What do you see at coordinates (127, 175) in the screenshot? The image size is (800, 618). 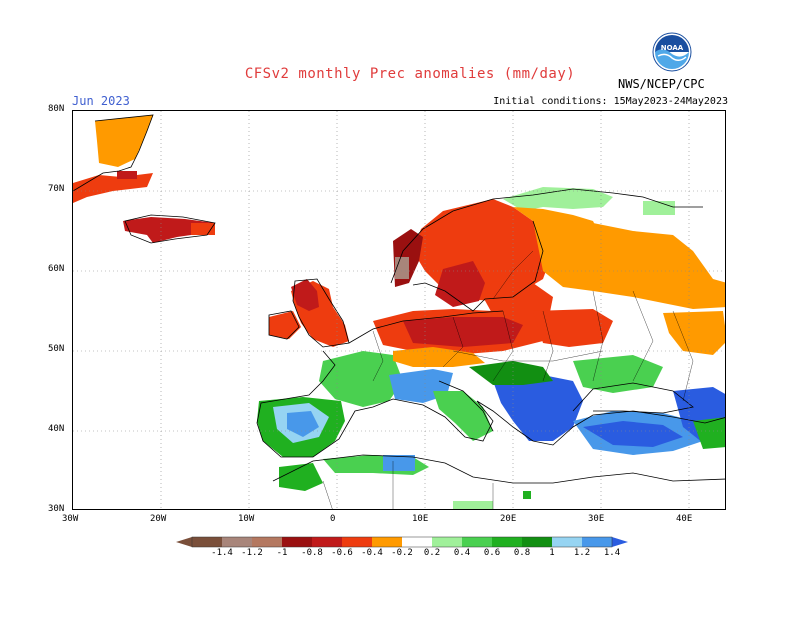 I see `anomaly-greenland-patch` at bounding box center [127, 175].